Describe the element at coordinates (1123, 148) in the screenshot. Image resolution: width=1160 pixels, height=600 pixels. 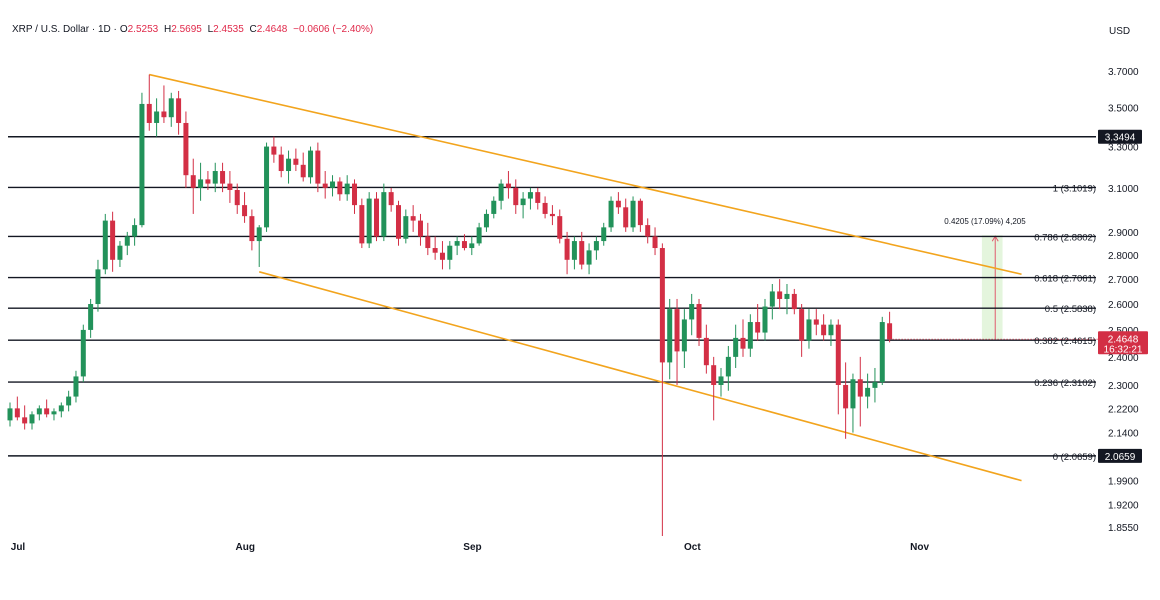
I see `y-tick-label: 3.3000` at that location.